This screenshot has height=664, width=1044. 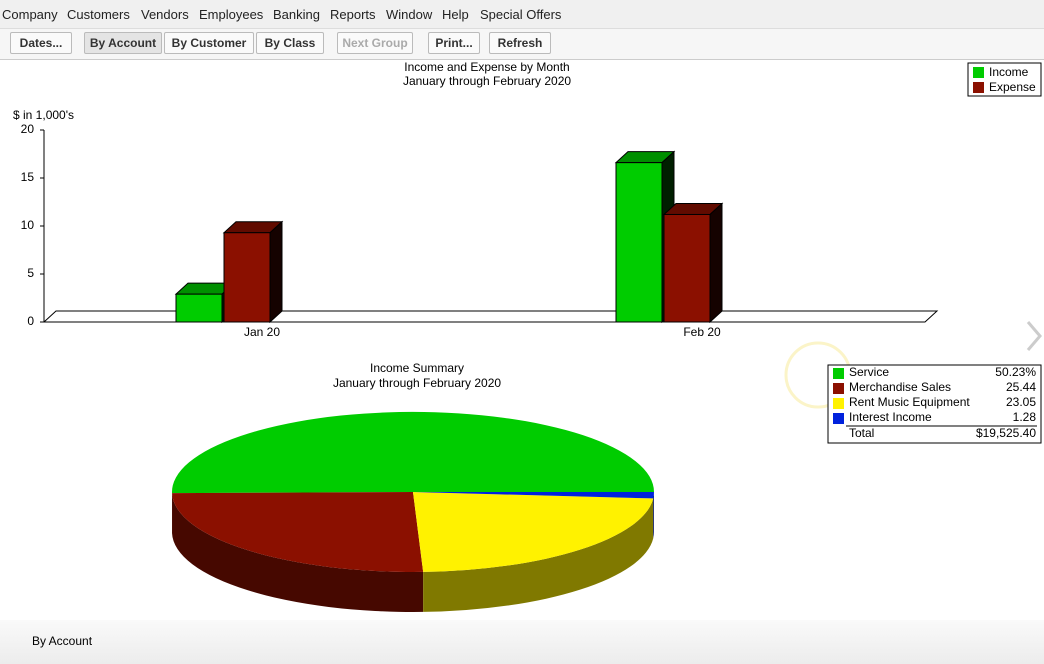 What do you see at coordinates (375, 43) in the screenshot?
I see `toolbar-button: Next Group` at bounding box center [375, 43].